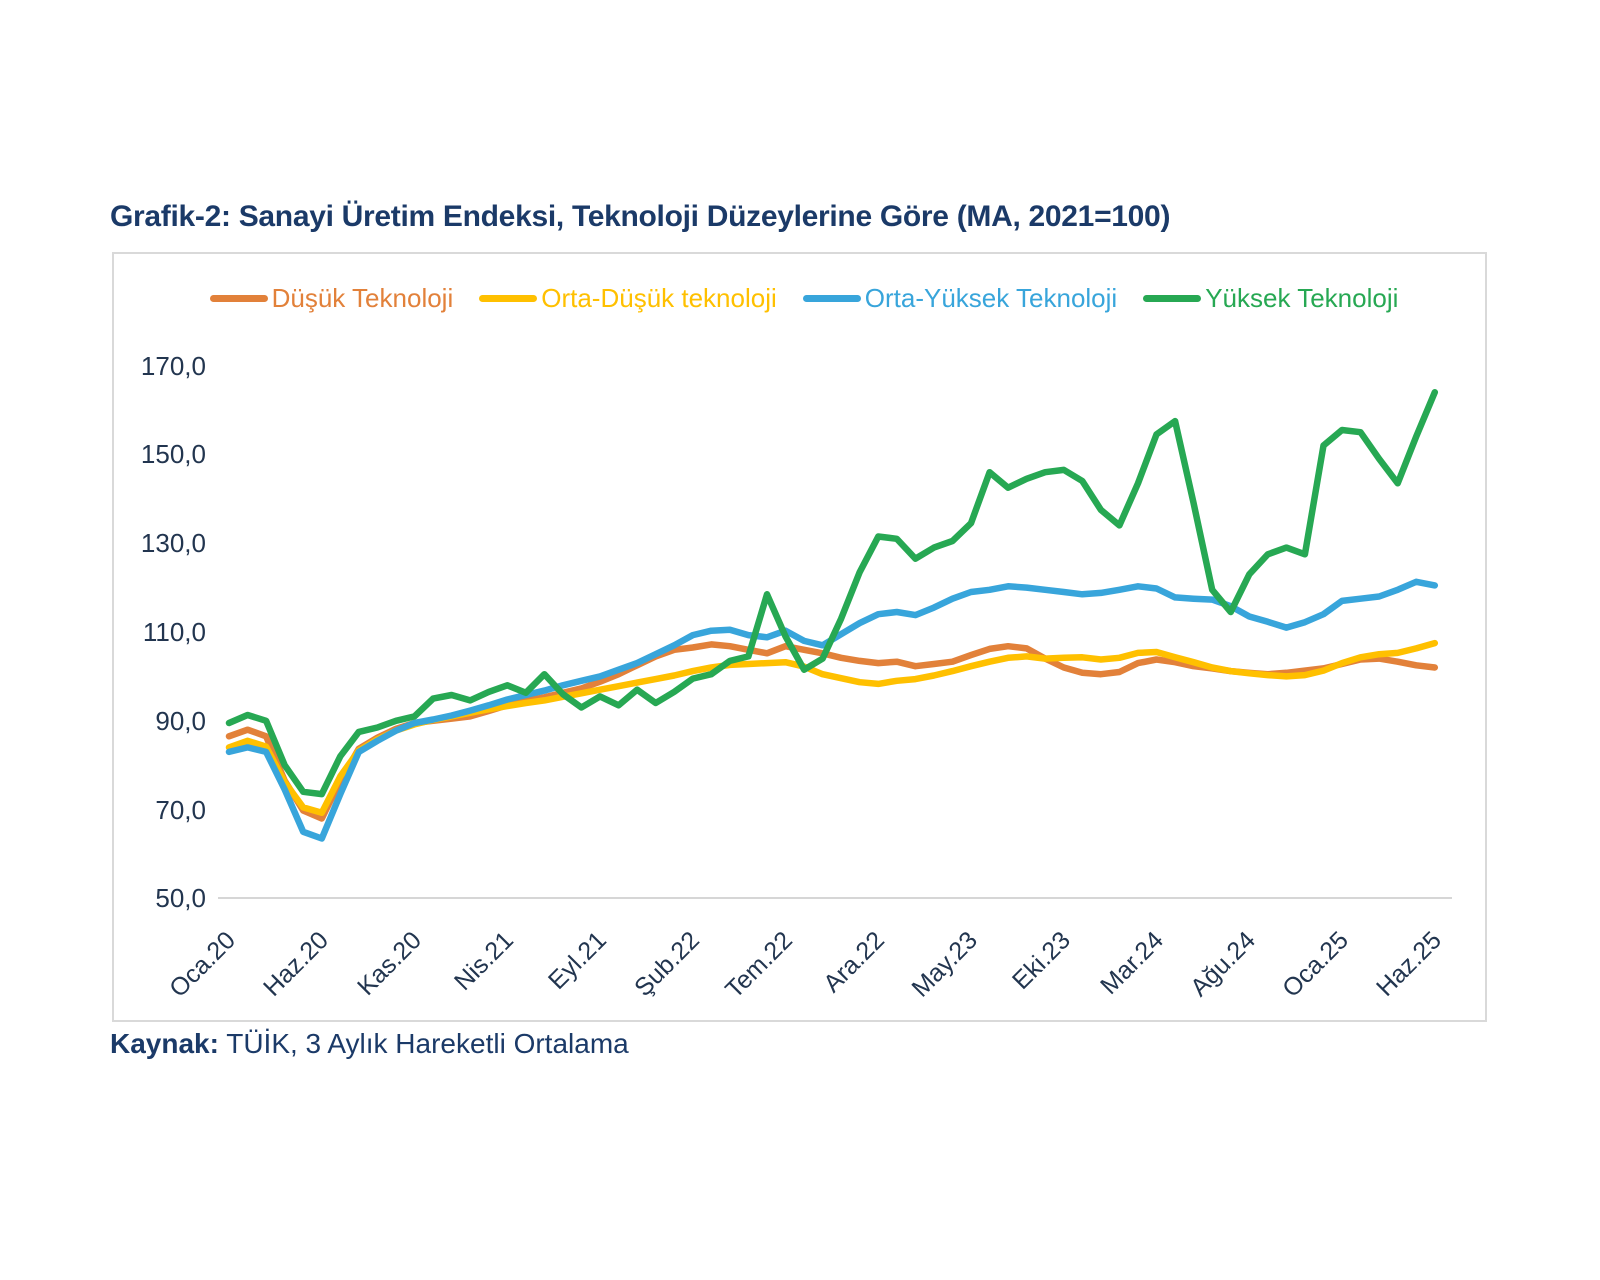 Image resolution: width=1600 pixels, height=1280 pixels. Describe the element at coordinates (174, 632) in the screenshot. I see `y-tick-label: 110,0` at that location.